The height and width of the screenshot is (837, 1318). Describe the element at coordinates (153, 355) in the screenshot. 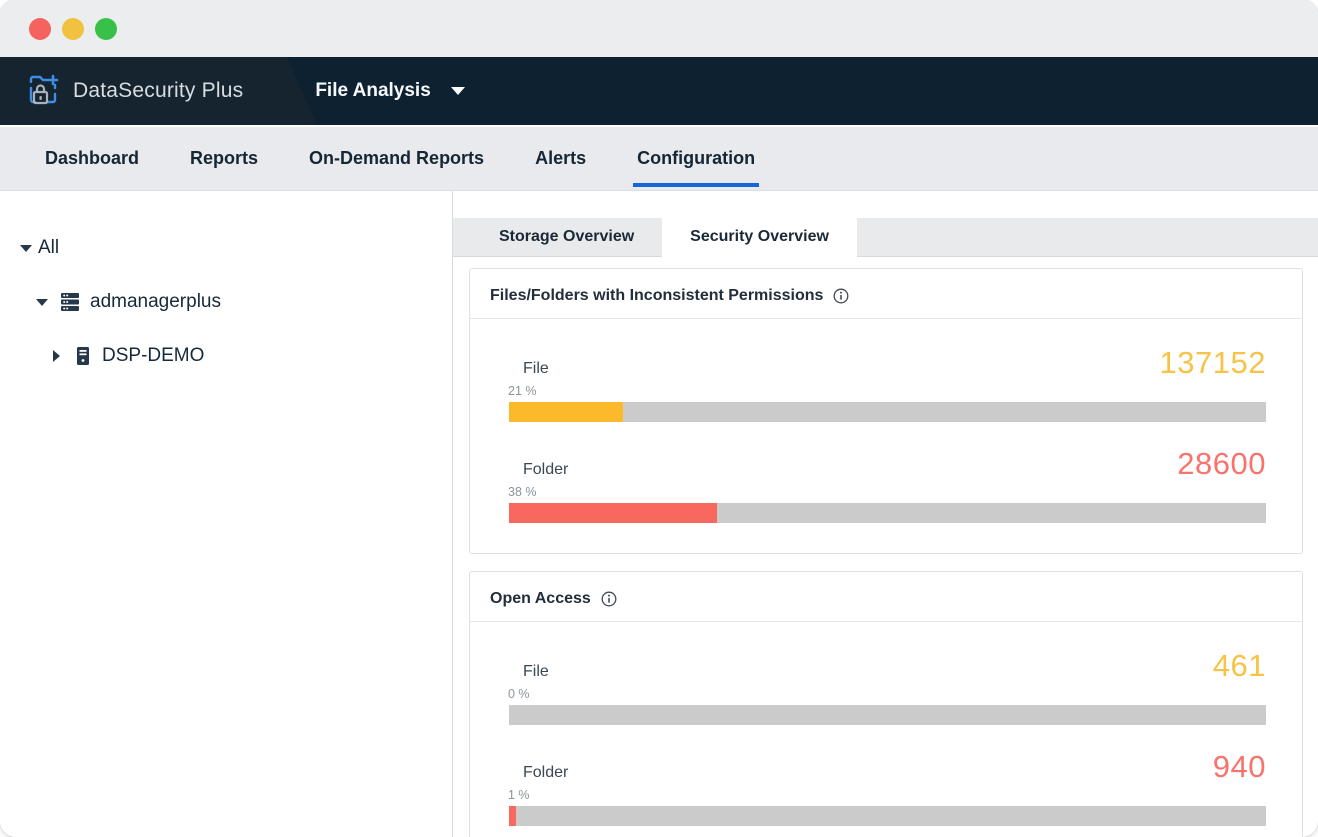

I see `tree-item-label: DSP-DEMO` at that location.